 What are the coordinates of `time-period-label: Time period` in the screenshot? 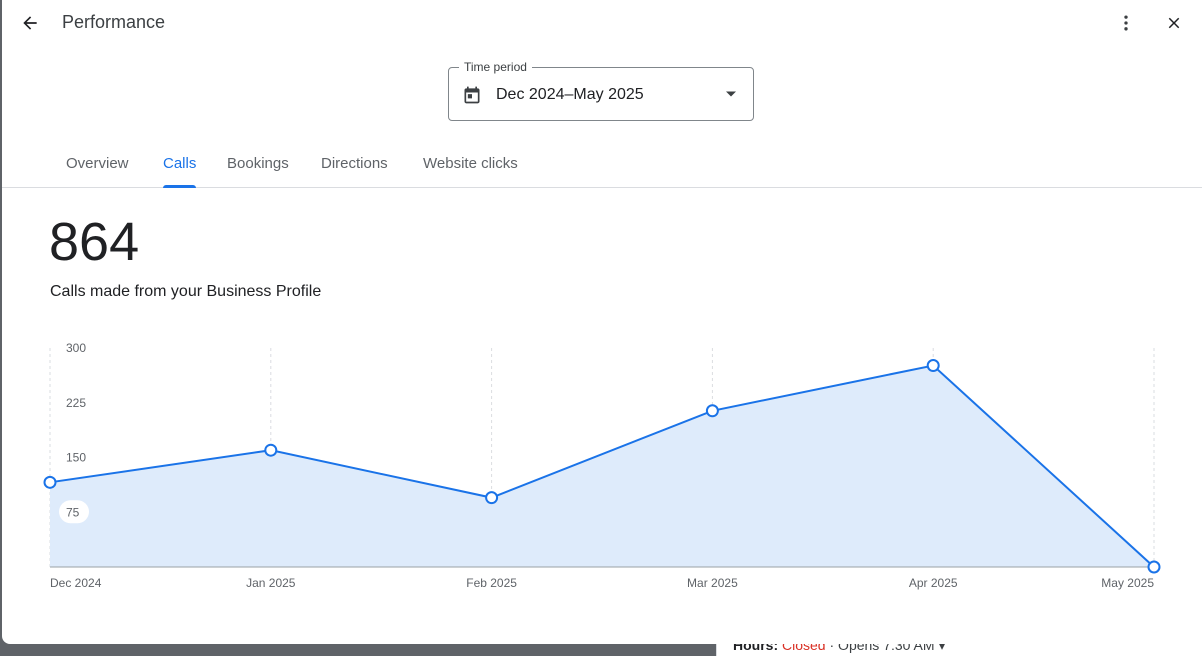 It's located at (495, 67).